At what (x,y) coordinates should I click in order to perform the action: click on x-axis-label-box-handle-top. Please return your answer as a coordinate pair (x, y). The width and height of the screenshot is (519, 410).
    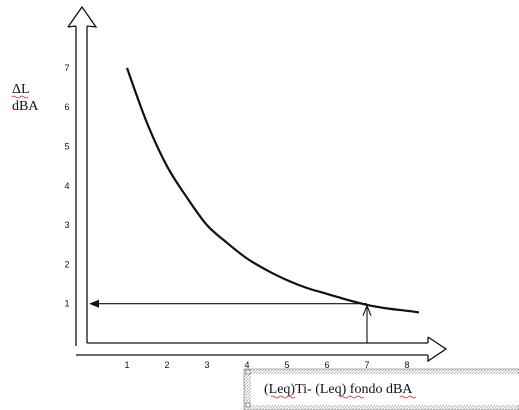
    Looking at the image, I should click on (248, 372).